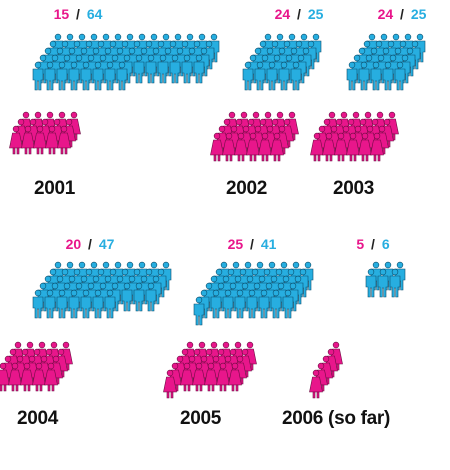 The width and height of the screenshot is (450, 470). Describe the element at coordinates (268, 244) in the screenshot. I see `men-count: 41` at that location.